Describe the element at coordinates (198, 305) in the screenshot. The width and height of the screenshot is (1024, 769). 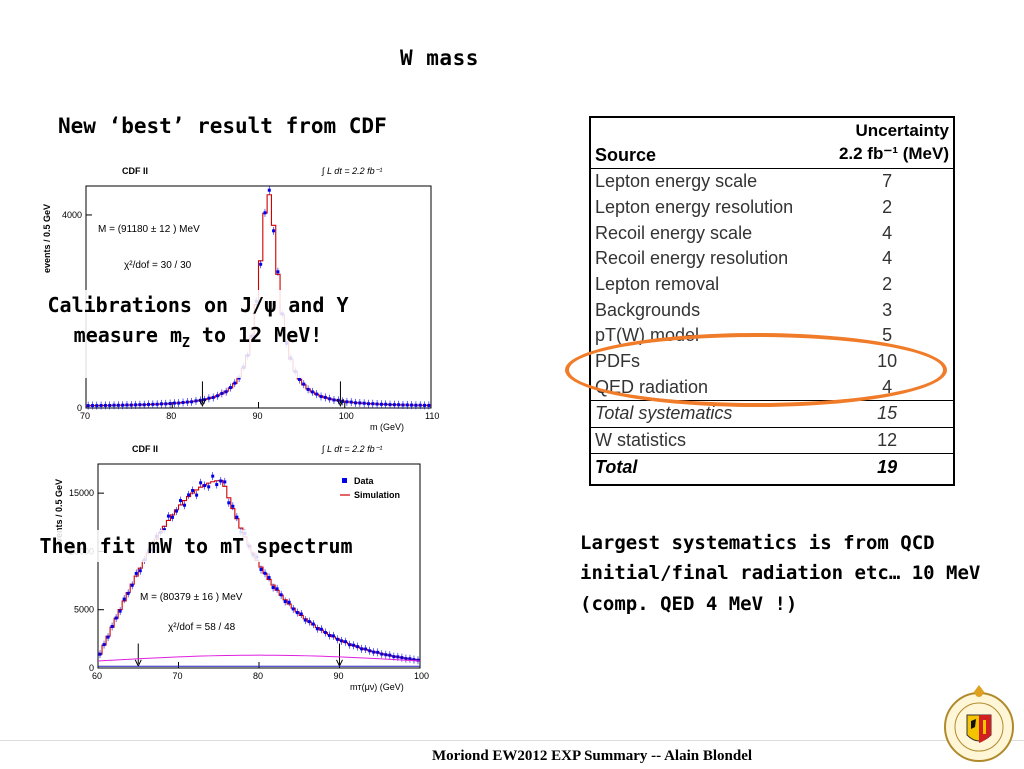
I see `z-overlay-line1: Calibrations on J/ψ and Υ` at that location.